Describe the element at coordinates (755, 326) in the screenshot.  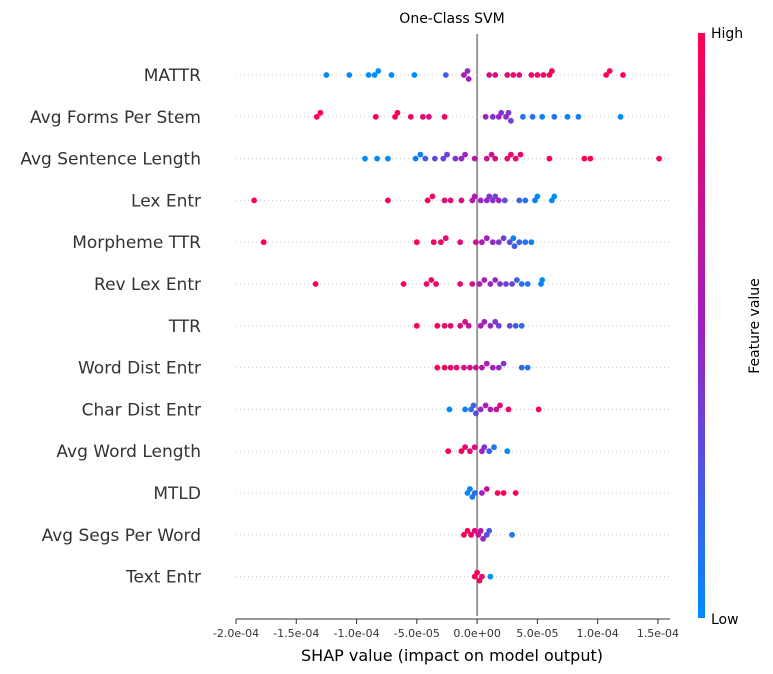
I see `colorbar-title: Feature value` at that location.